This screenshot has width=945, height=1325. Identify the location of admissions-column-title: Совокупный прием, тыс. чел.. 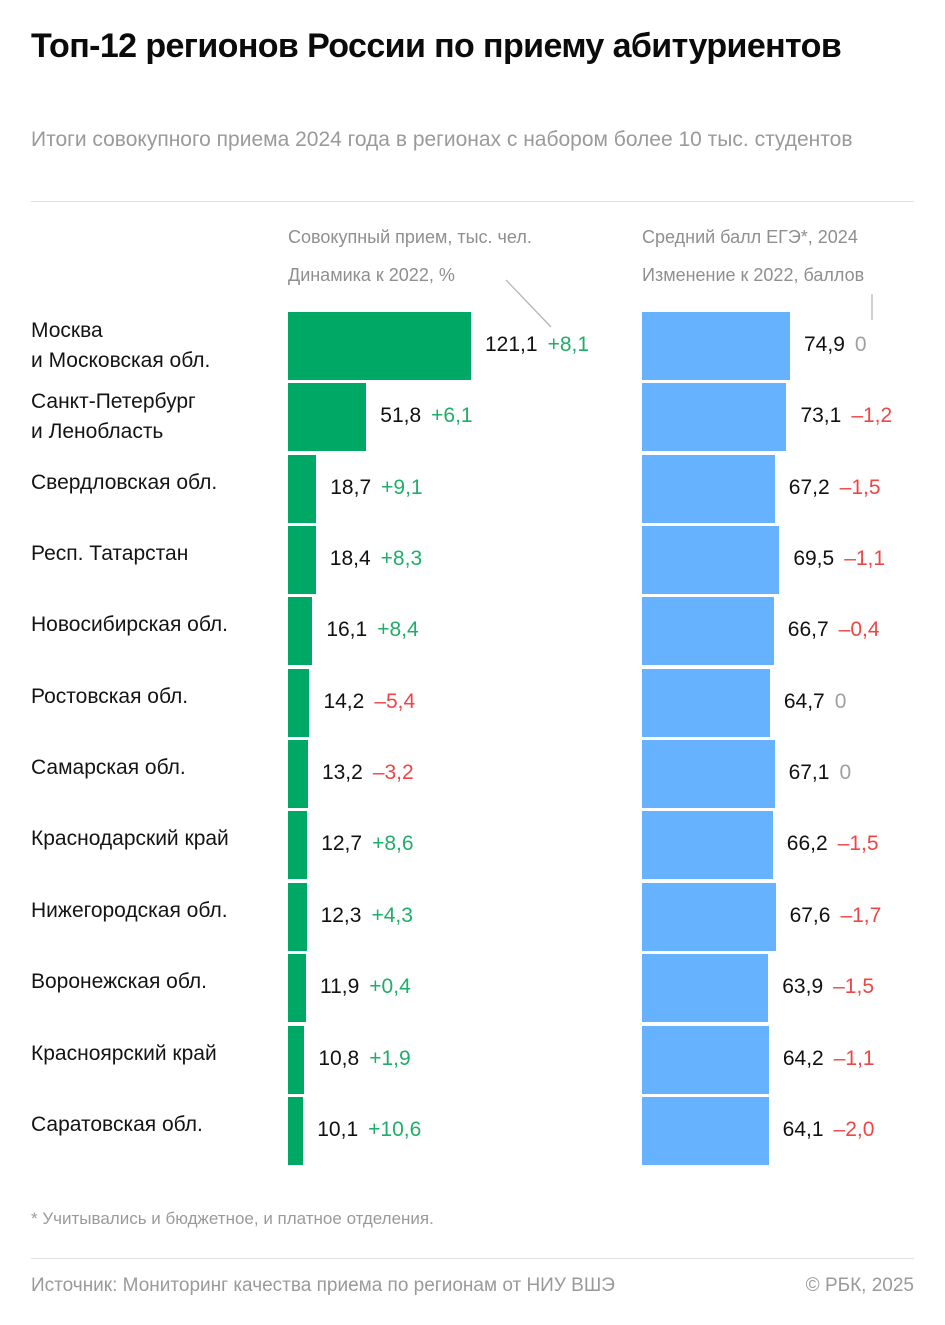
(410, 237).